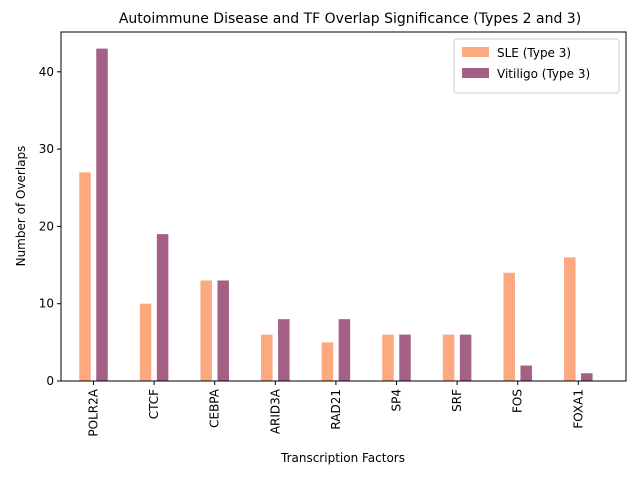 The height and width of the screenshot is (480, 640). I want to click on bar-series2-srf, so click(465, 357).